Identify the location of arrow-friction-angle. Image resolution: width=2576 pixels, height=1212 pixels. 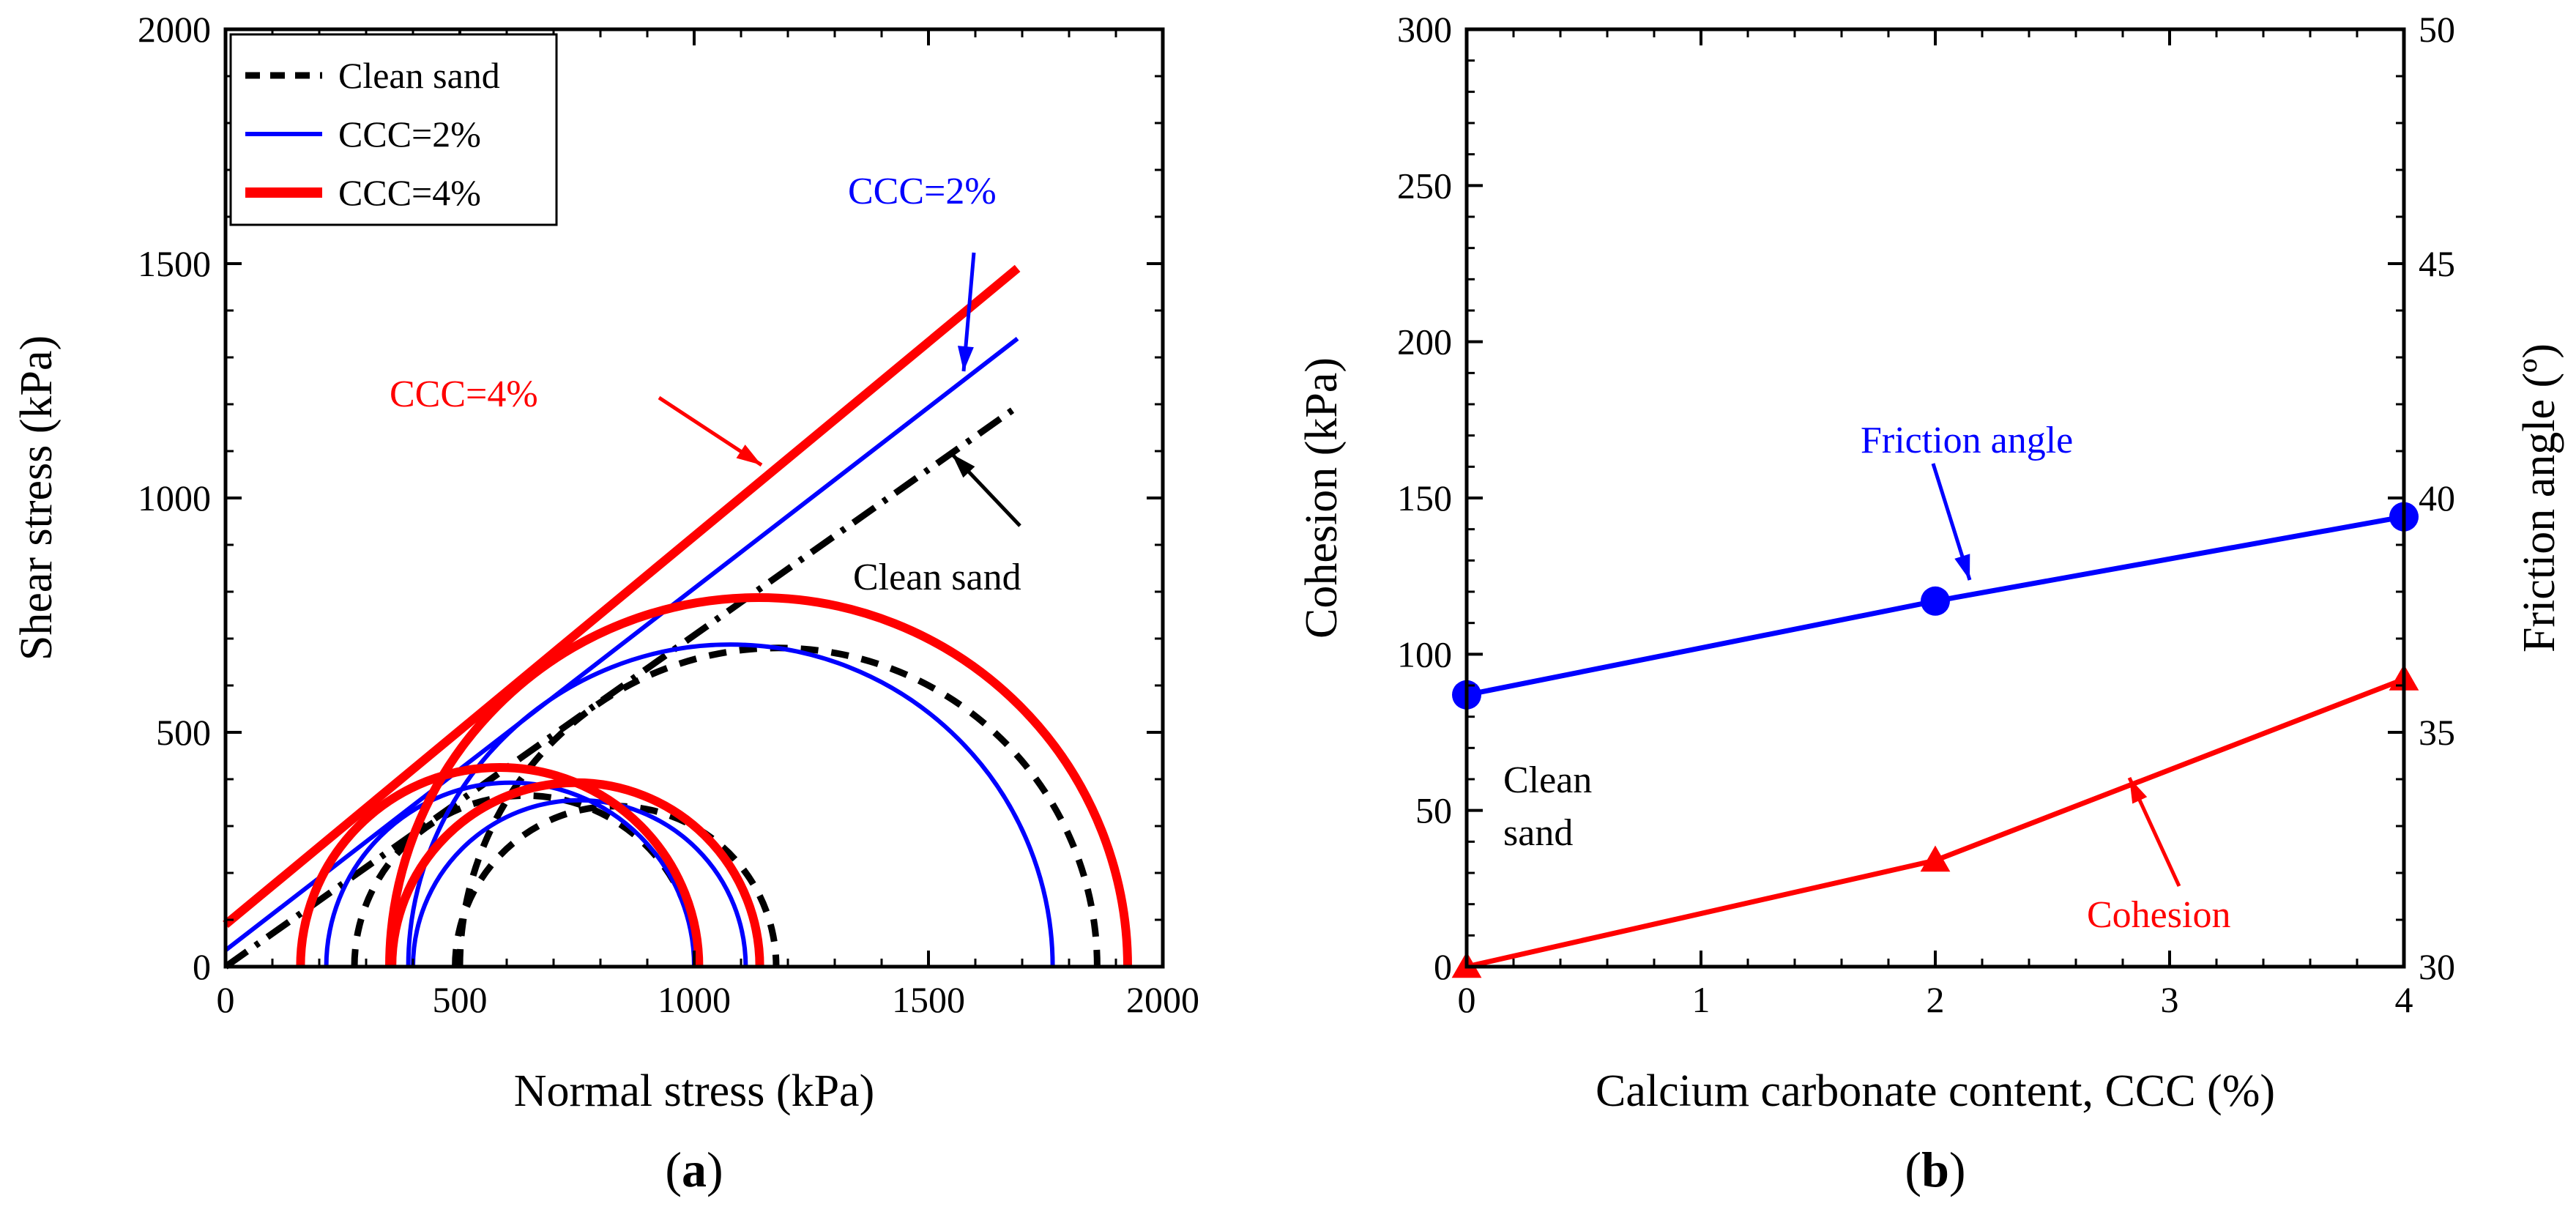
(1951, 522).